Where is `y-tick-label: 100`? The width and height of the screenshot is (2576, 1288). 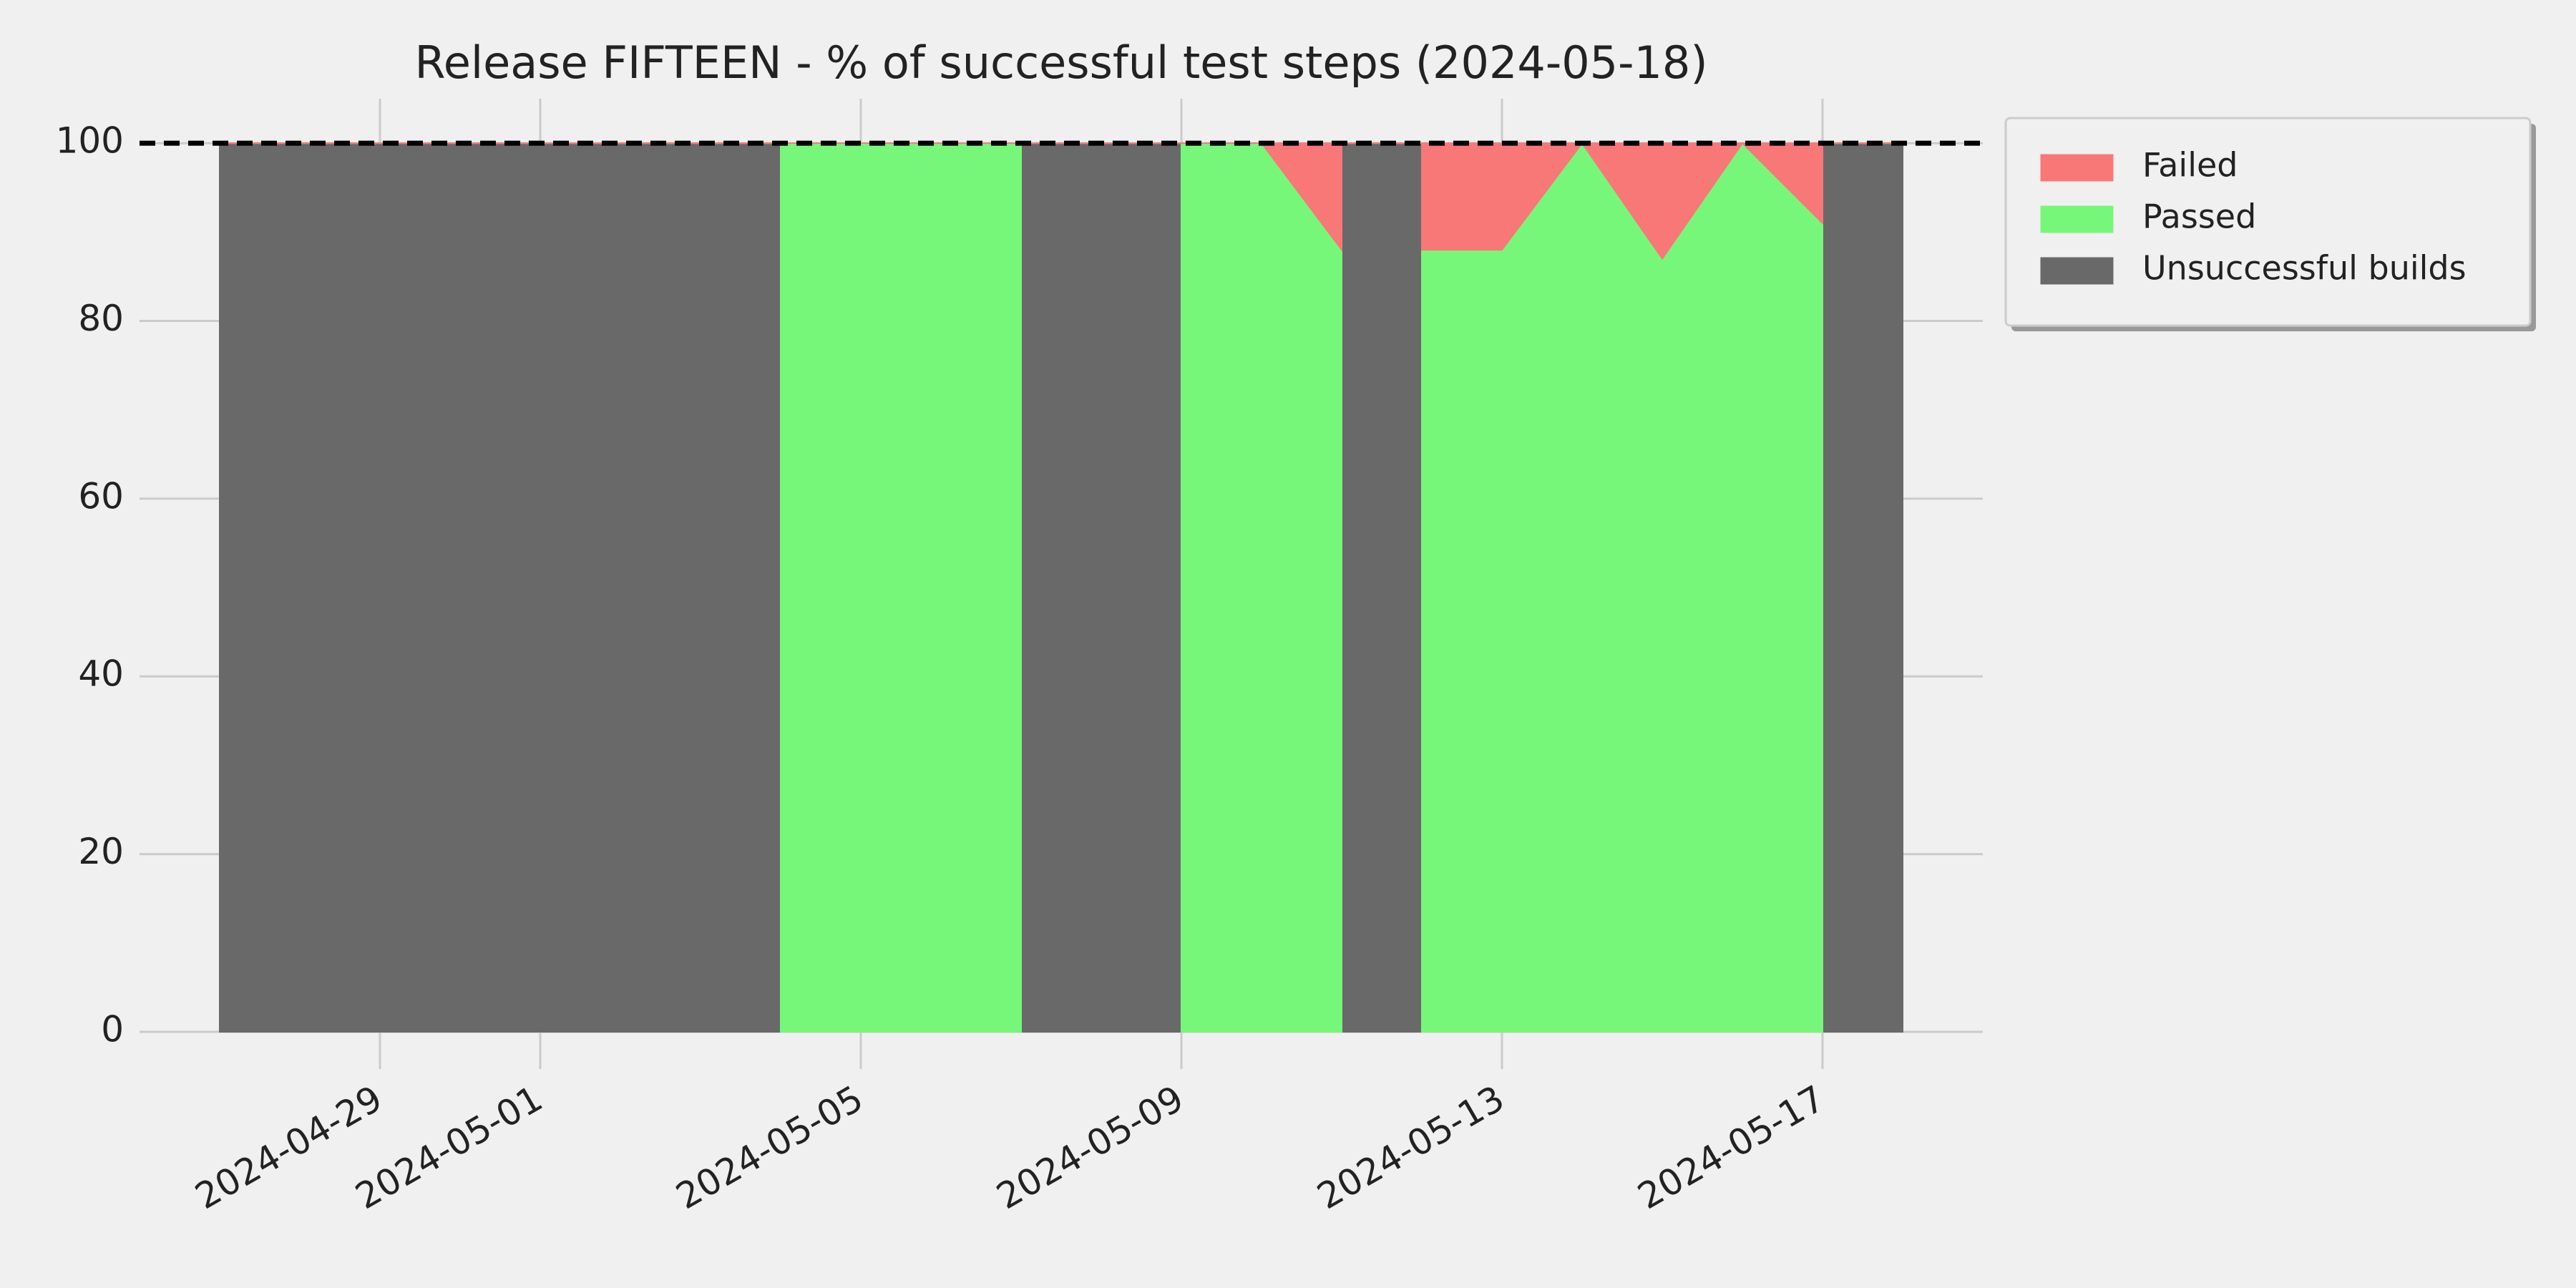 y-tick-label: 100 is located at coordinates (90, 141).